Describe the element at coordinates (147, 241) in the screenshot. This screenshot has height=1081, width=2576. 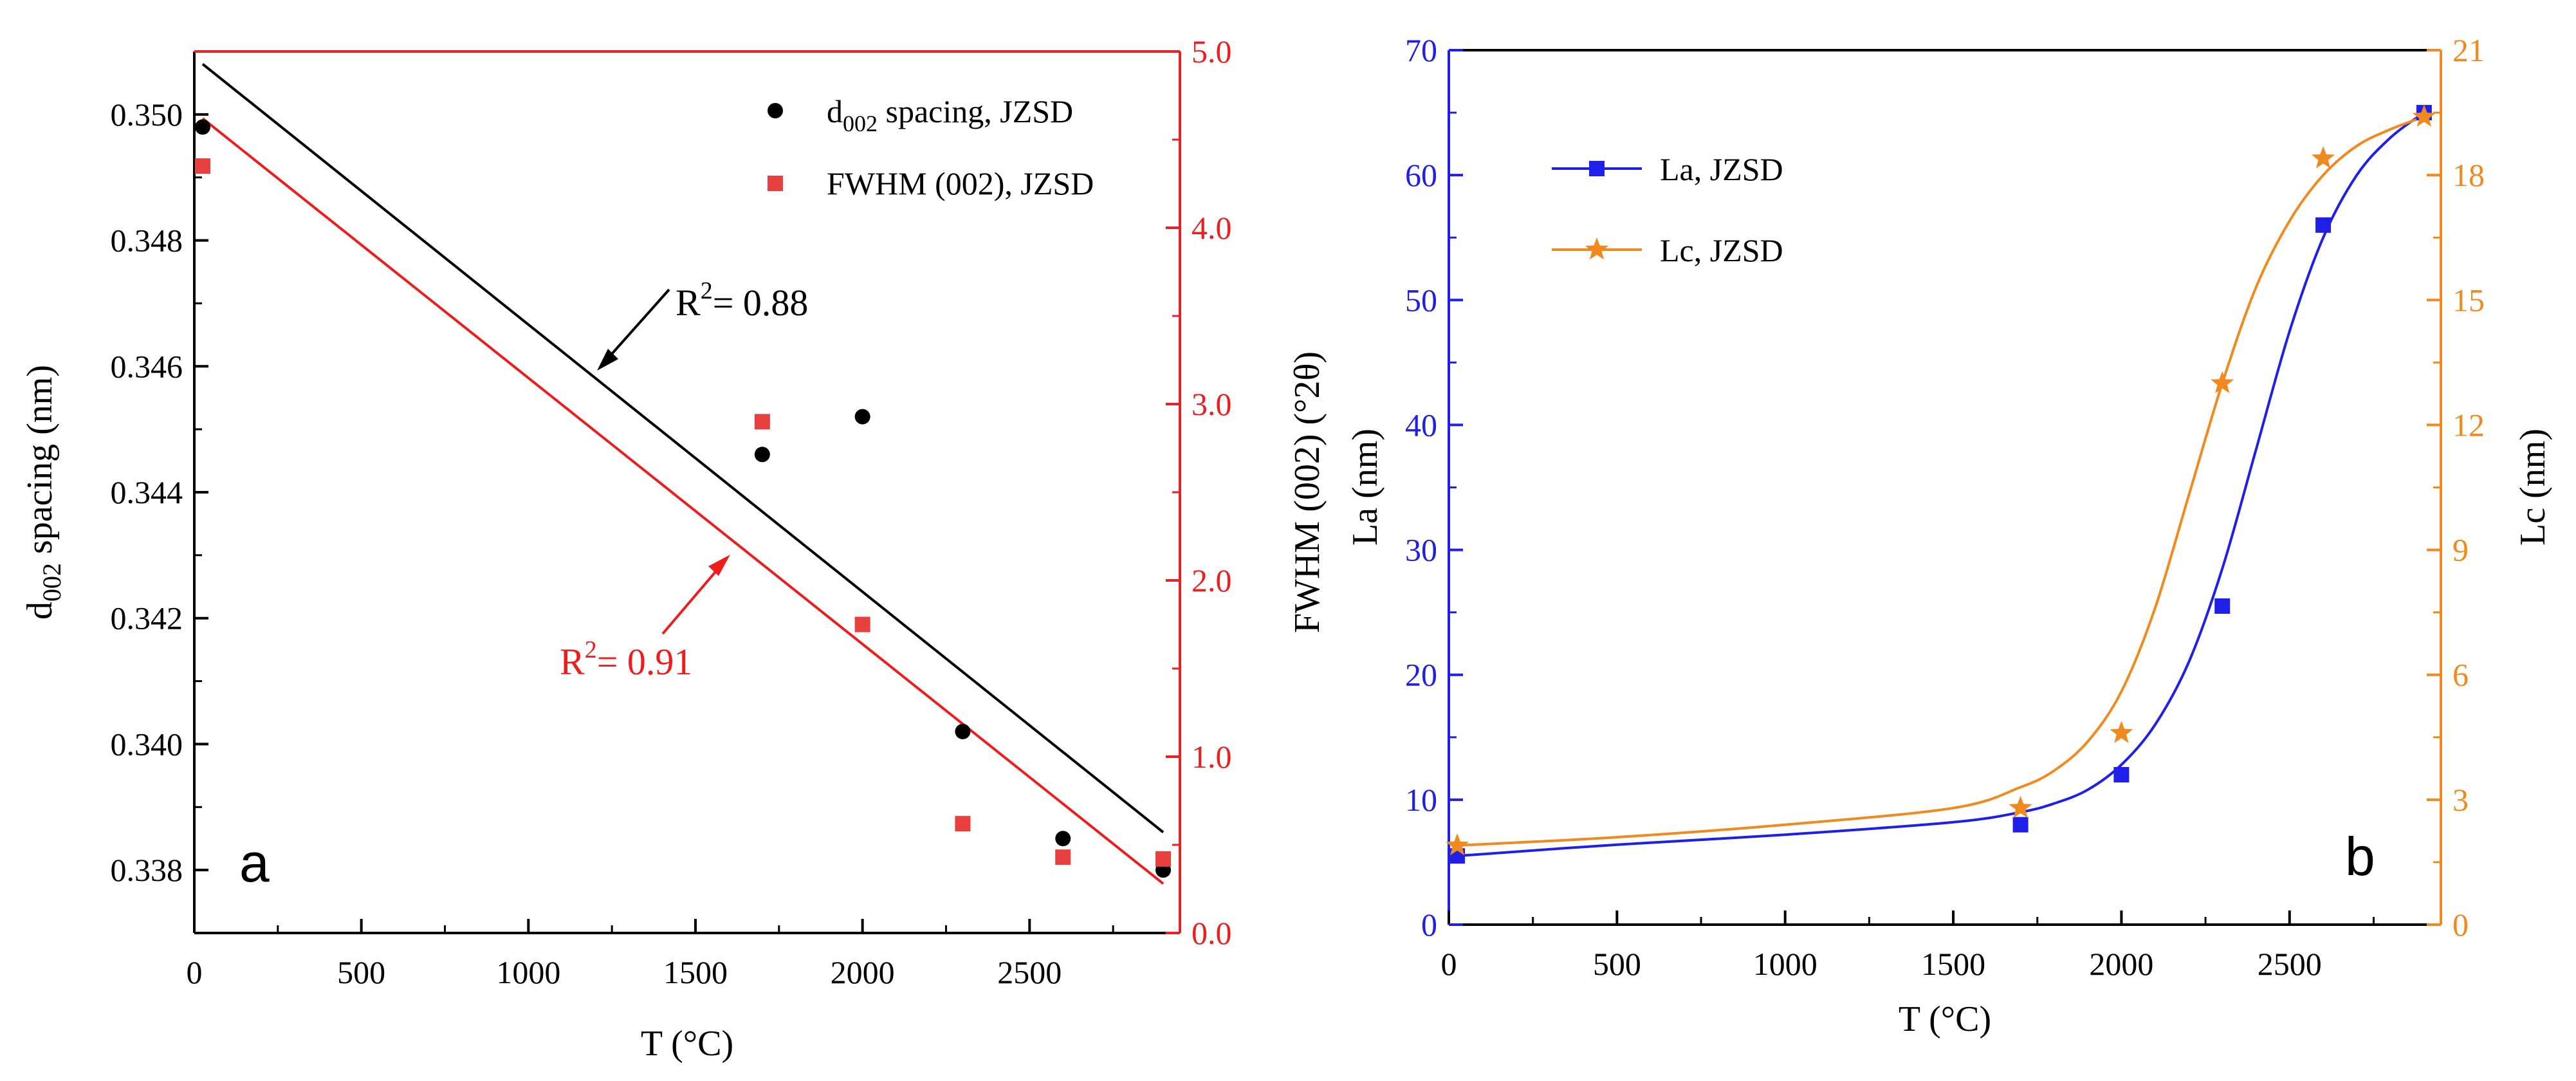
I see `y-left-tick-label: 0.348` at that location.